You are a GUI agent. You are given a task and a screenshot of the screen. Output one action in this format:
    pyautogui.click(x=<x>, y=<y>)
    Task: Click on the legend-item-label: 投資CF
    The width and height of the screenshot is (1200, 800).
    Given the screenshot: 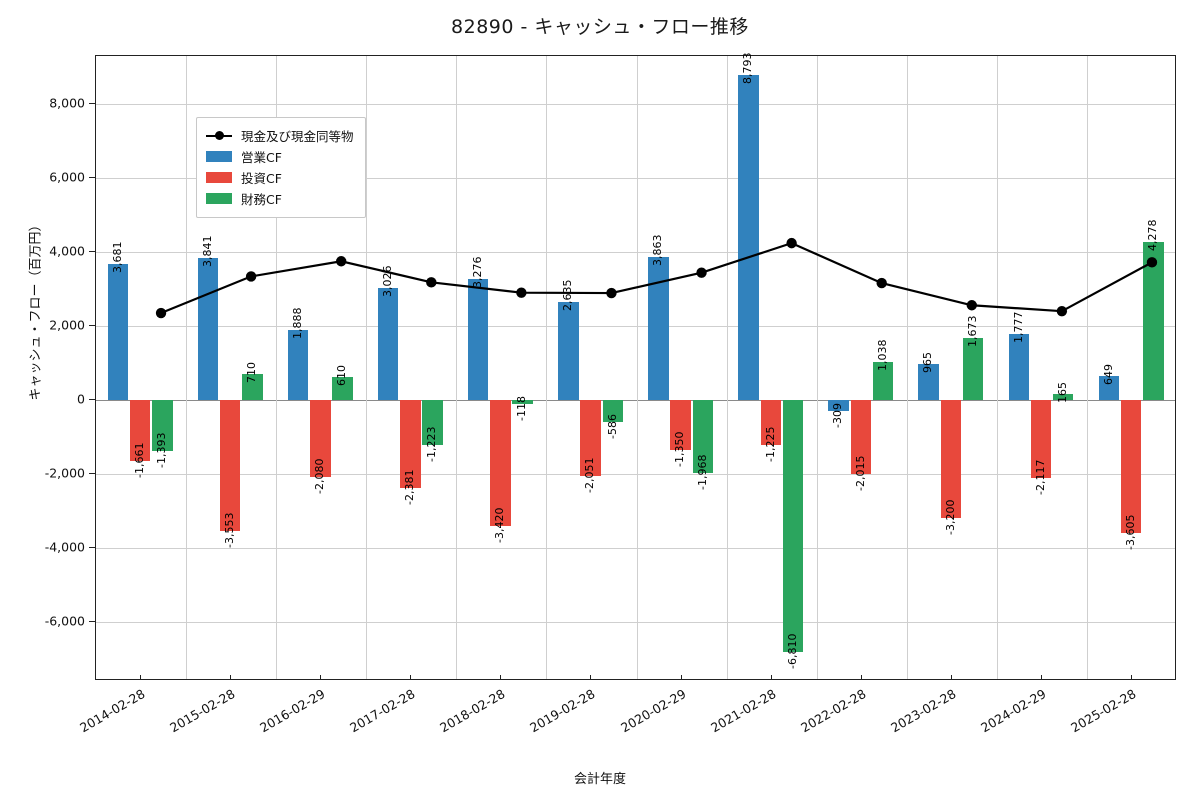 What is the action you would take?
    pyautogui.click(x=261, y=178)
    